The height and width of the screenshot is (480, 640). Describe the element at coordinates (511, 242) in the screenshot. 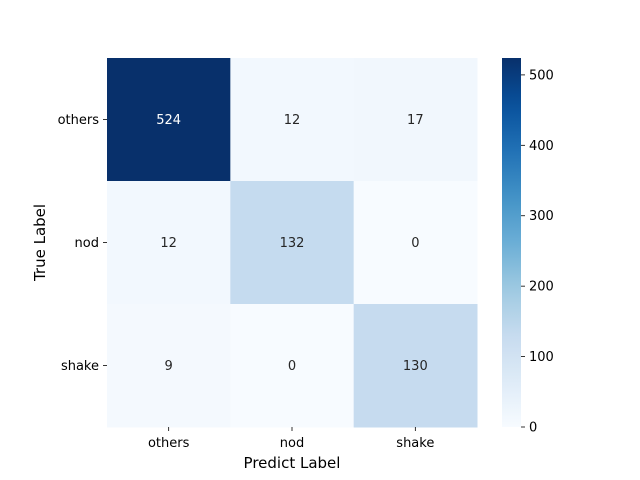

I see `colorbar` at that location.